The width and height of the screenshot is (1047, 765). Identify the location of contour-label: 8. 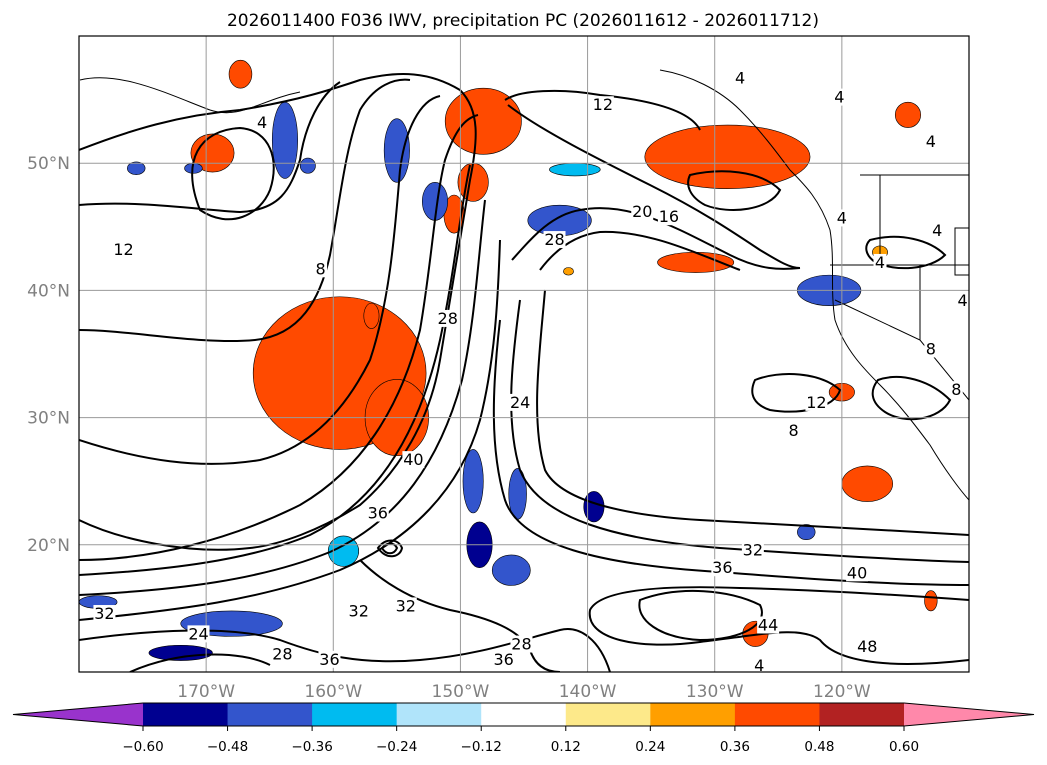
(320, 268).